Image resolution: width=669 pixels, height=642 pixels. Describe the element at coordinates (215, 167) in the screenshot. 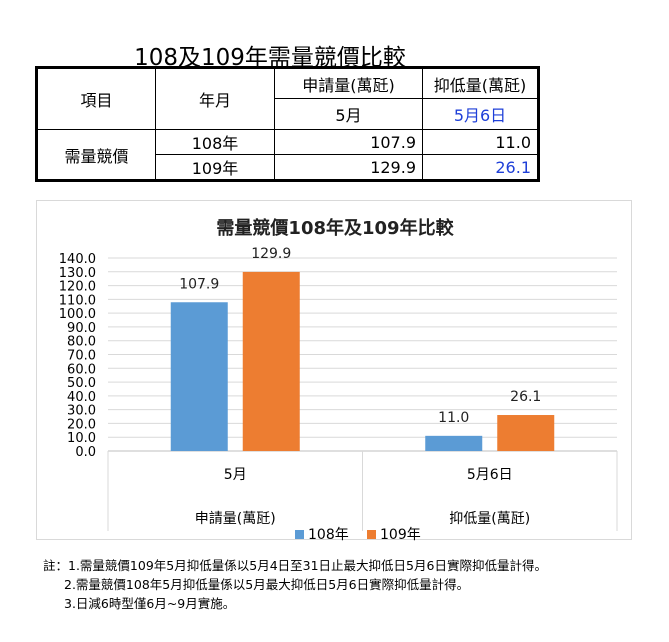

I see `row-year: 109年` at that location.